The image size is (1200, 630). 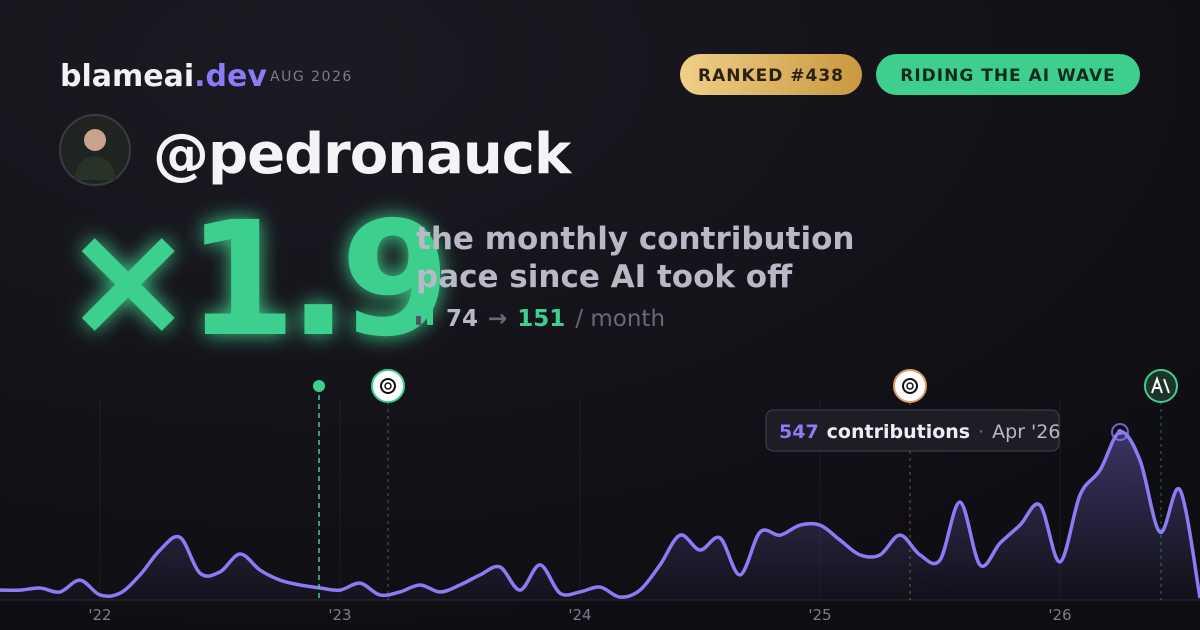 I want to click on description-line: the monthly contribution, so click(x=635, y=239).